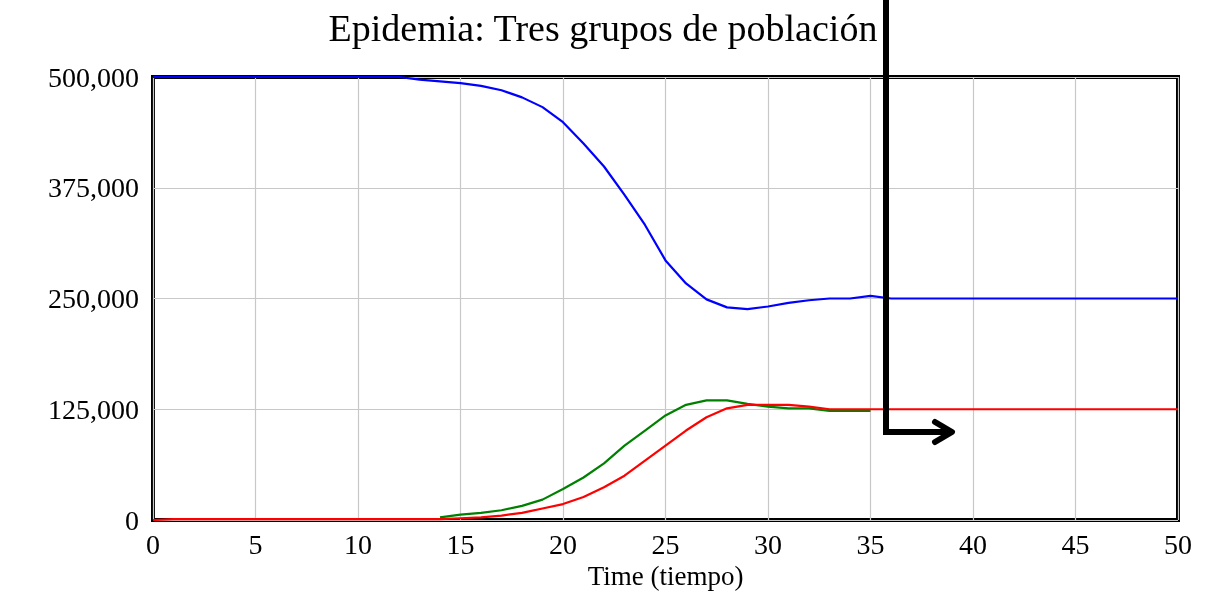 This screenshot has width=1206, height=610. I want to click on y-tick-label: 375,000, so click(93, 188).